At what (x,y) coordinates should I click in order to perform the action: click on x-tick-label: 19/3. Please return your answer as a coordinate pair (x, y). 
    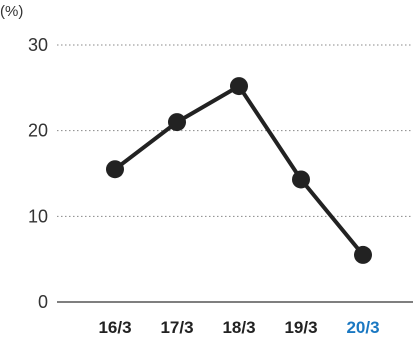
    Looking at the image, I should click on (300, 327).